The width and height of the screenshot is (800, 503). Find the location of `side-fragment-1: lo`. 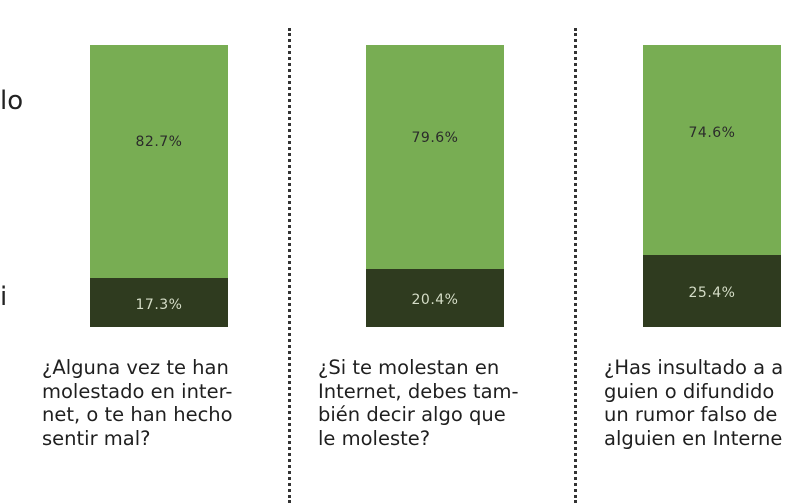

side-fragment-1: lo is located at coordinates (12, 101).